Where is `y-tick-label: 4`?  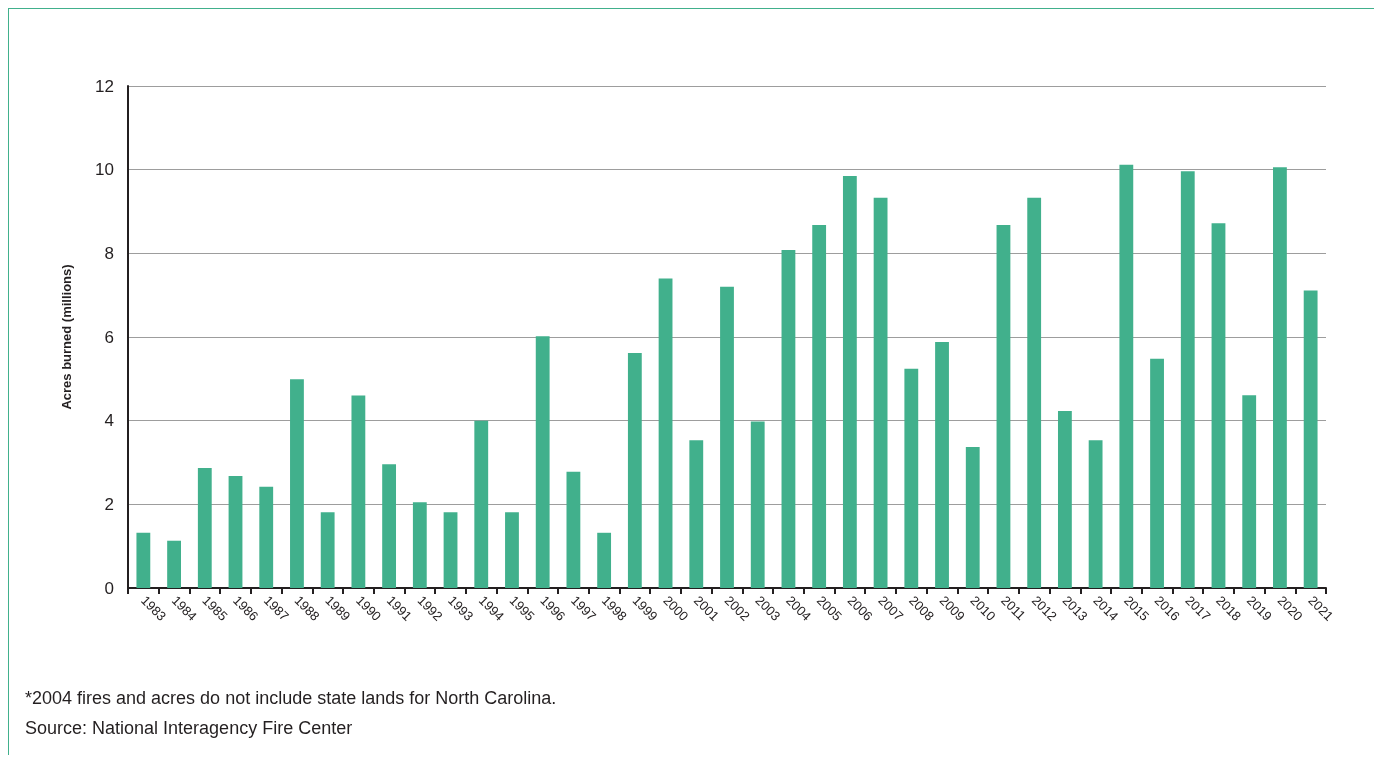
y-tick-label: 4 is located at coordinates (109, 421).